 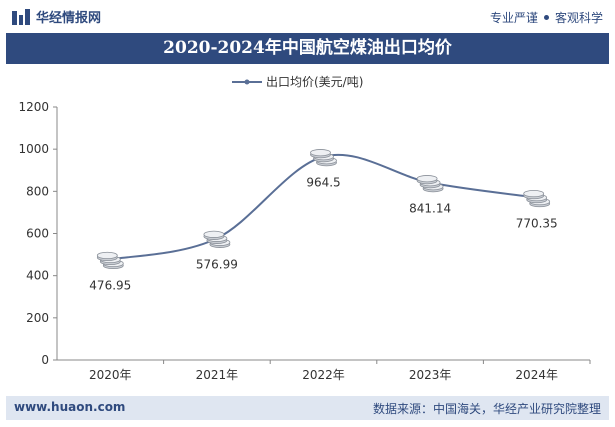 I want to click on y-tick-label: 1000, so click(x=33, y=149).